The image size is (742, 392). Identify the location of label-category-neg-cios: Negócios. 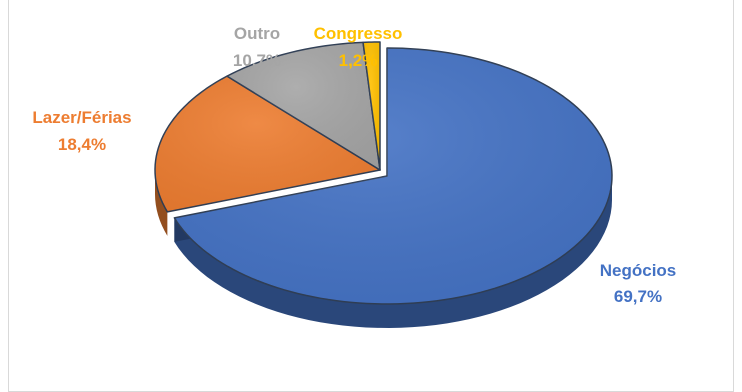
(638, 270).